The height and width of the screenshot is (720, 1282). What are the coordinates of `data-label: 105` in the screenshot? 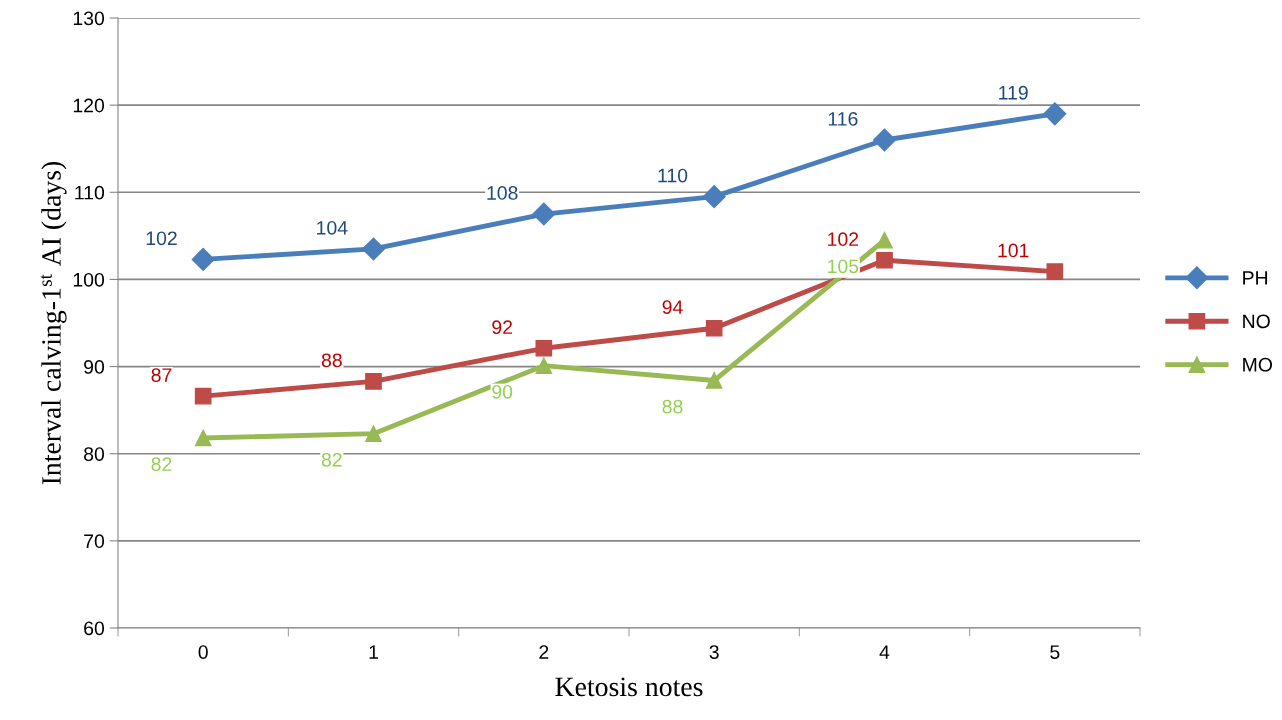 It's located at (843, 266).